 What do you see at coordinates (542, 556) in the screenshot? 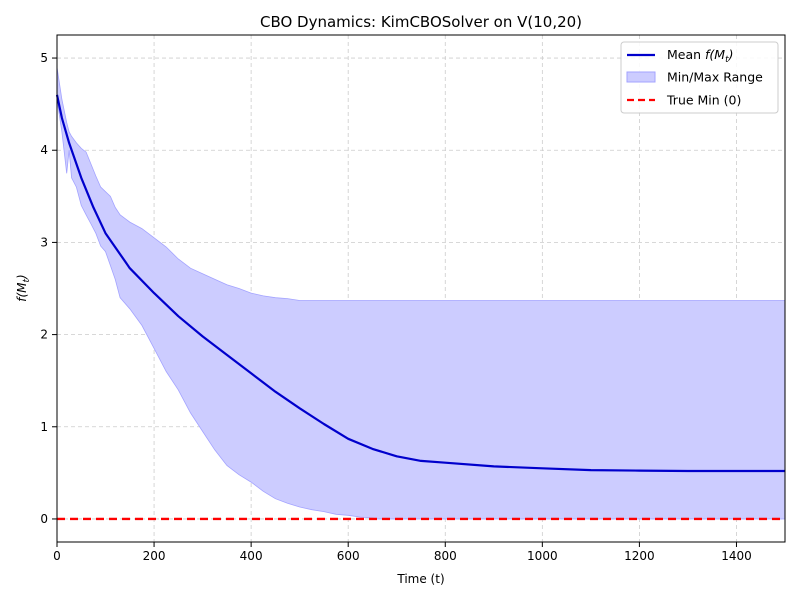
I see `x-tick-label-1000: 1000` at bounding box center [542, 556].